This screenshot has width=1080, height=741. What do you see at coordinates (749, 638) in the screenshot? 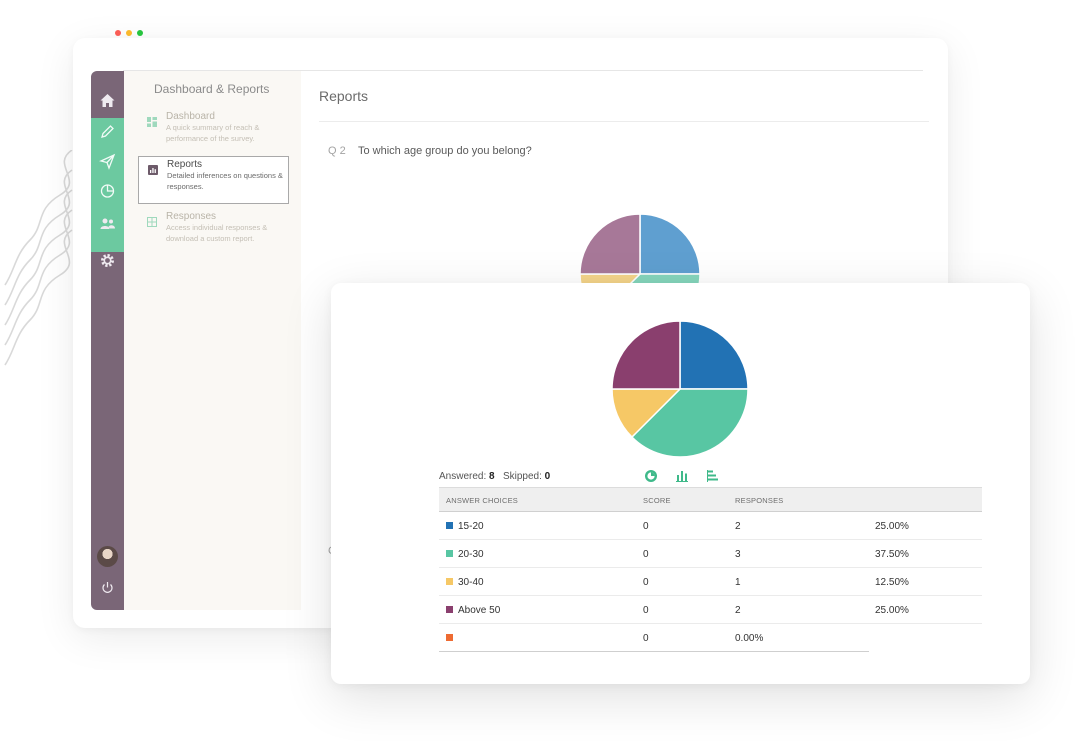
I see `responses-cell: 0.00%` at bounding box center [749, 638].